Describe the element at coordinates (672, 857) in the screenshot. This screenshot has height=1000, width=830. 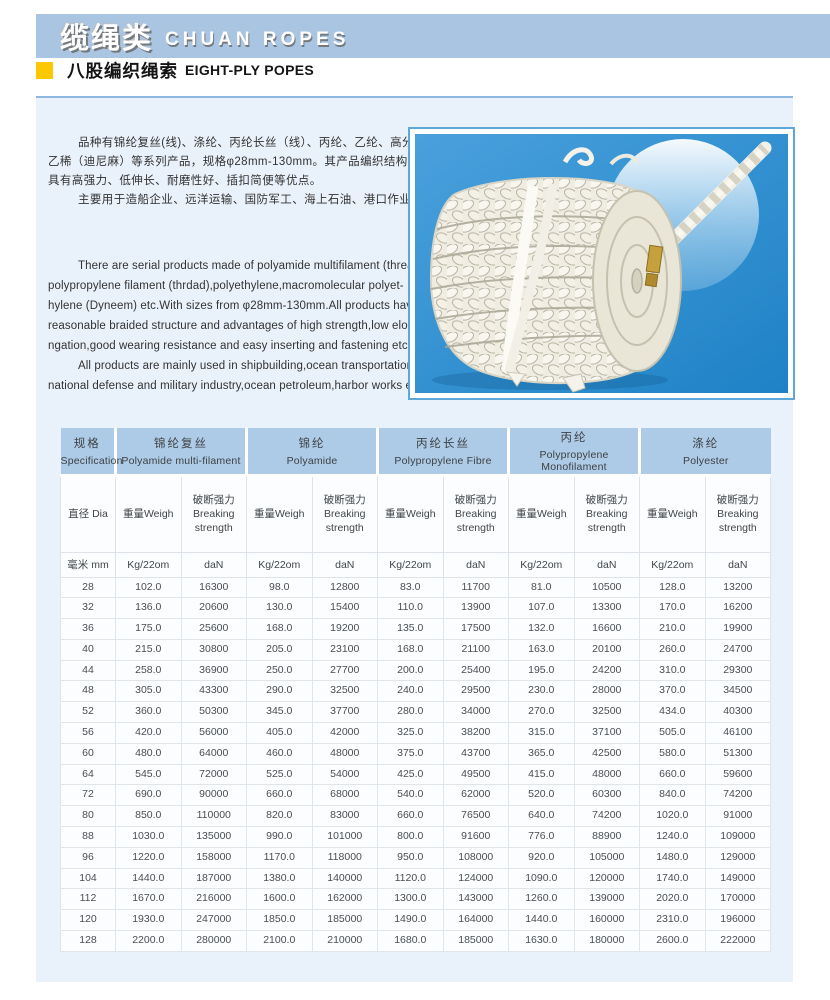
I see `value-cell: 1480.0` at that location.